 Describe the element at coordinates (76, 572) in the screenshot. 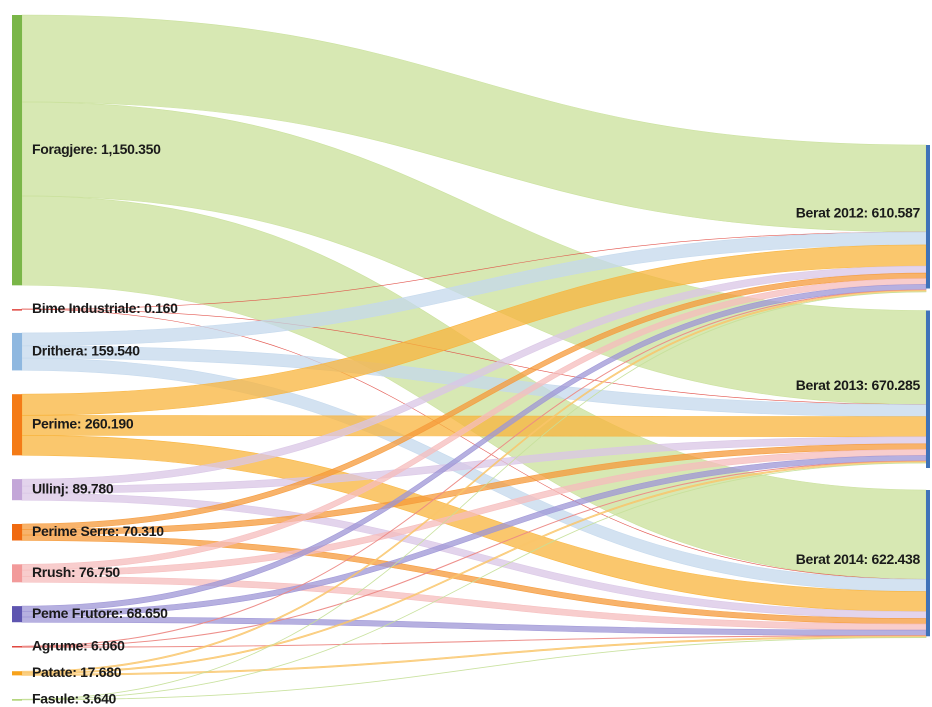

I see `source-label: Rrush: 76.750` at that location.